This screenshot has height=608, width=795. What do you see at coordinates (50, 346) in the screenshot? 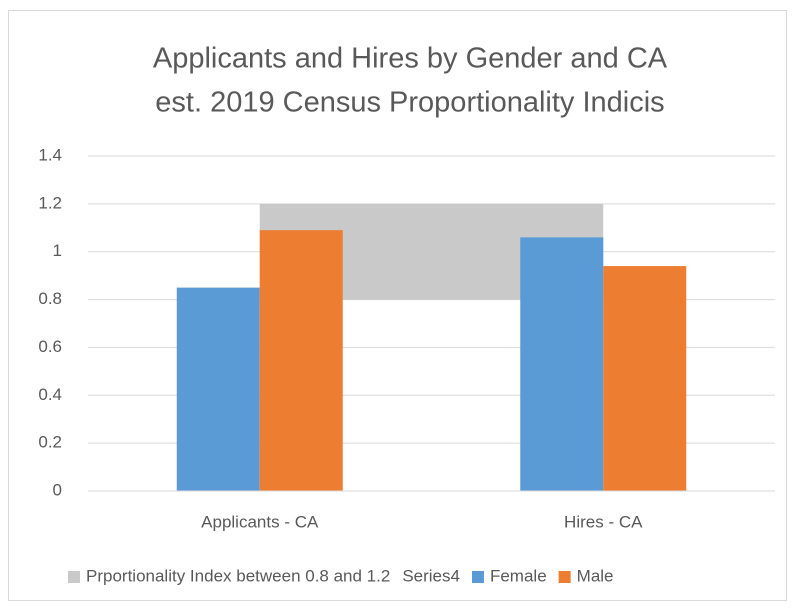
I see `y-tick-label: 0.6` at bounding box center [50, 346].